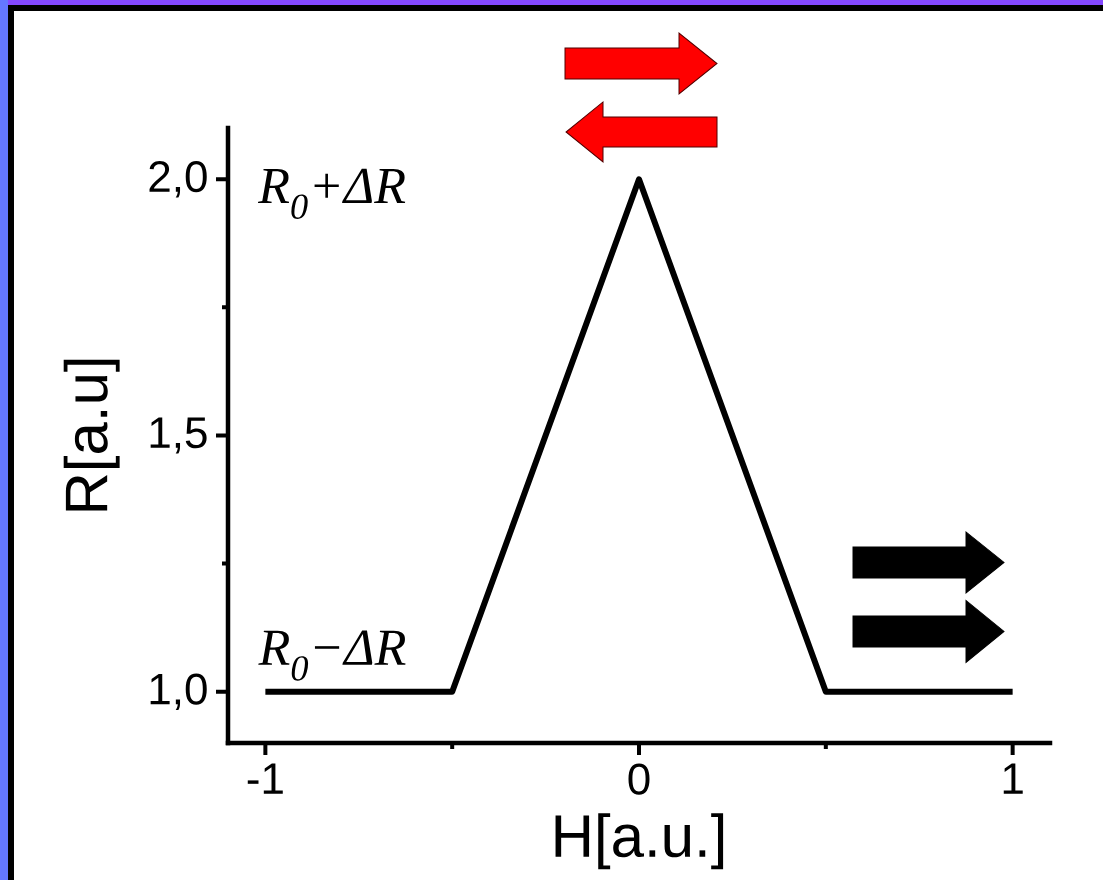 Image resolution: width=1103 pixels, height=880 pixels. Describe the element at coordinates (332, 655) in the screenshot. I see `annotation: R$_{0}$−ΔR` at that location.